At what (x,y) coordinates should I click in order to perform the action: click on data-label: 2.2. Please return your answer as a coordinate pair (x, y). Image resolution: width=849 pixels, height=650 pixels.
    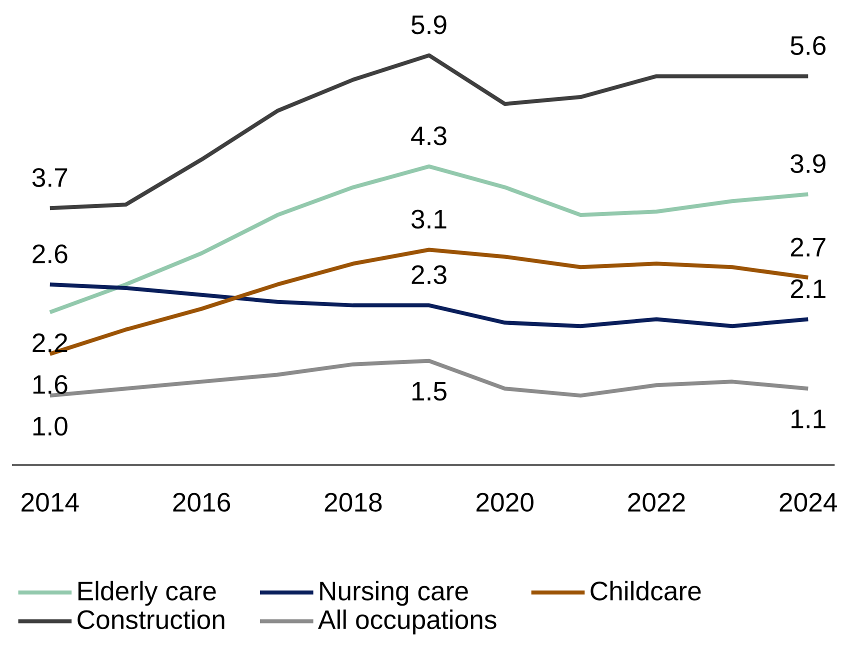
    Looking at the image, I should click on (50, 342).